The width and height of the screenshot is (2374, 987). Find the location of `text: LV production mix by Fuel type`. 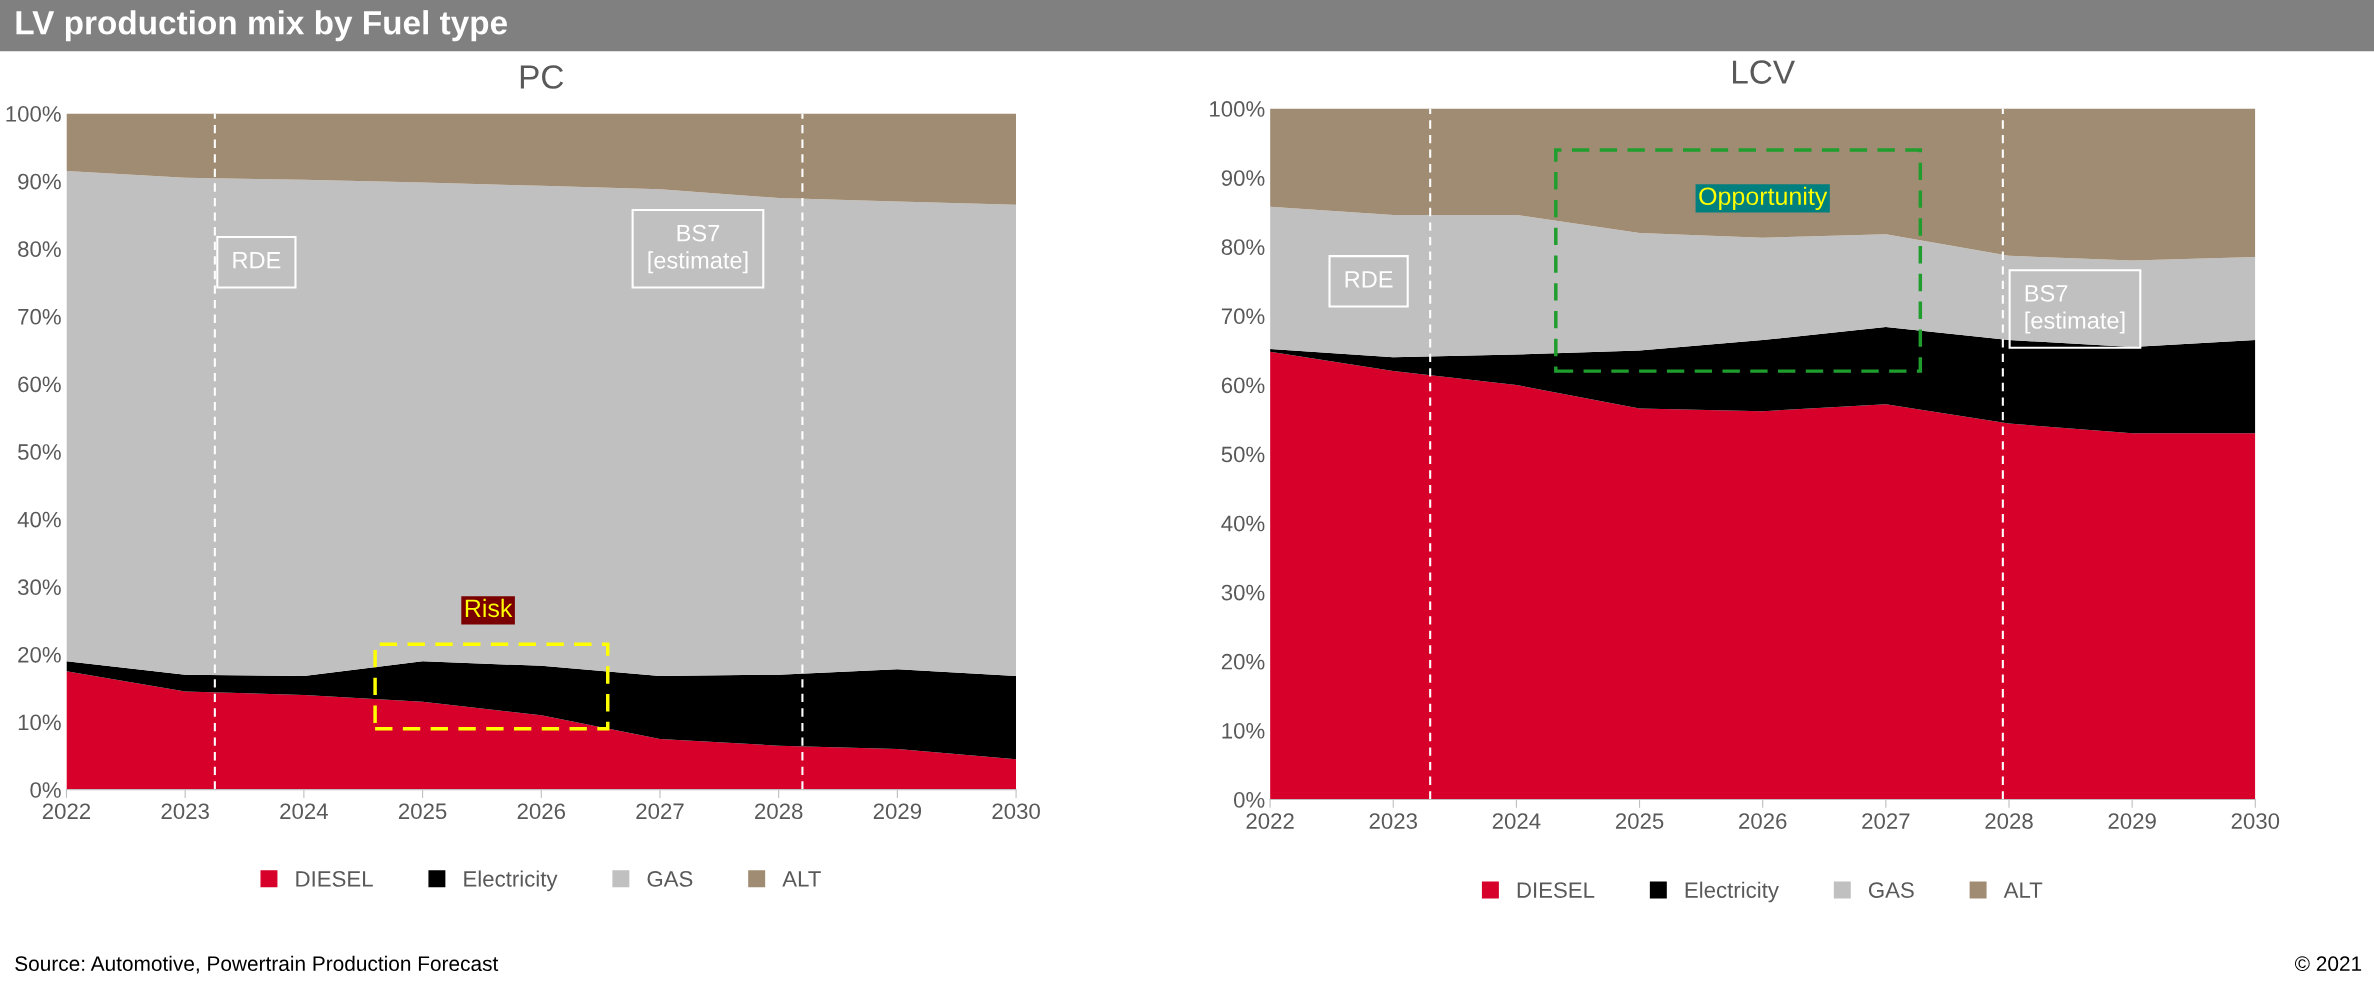

text: LV production mix by Fuel type is located at coordinates (261, 26).